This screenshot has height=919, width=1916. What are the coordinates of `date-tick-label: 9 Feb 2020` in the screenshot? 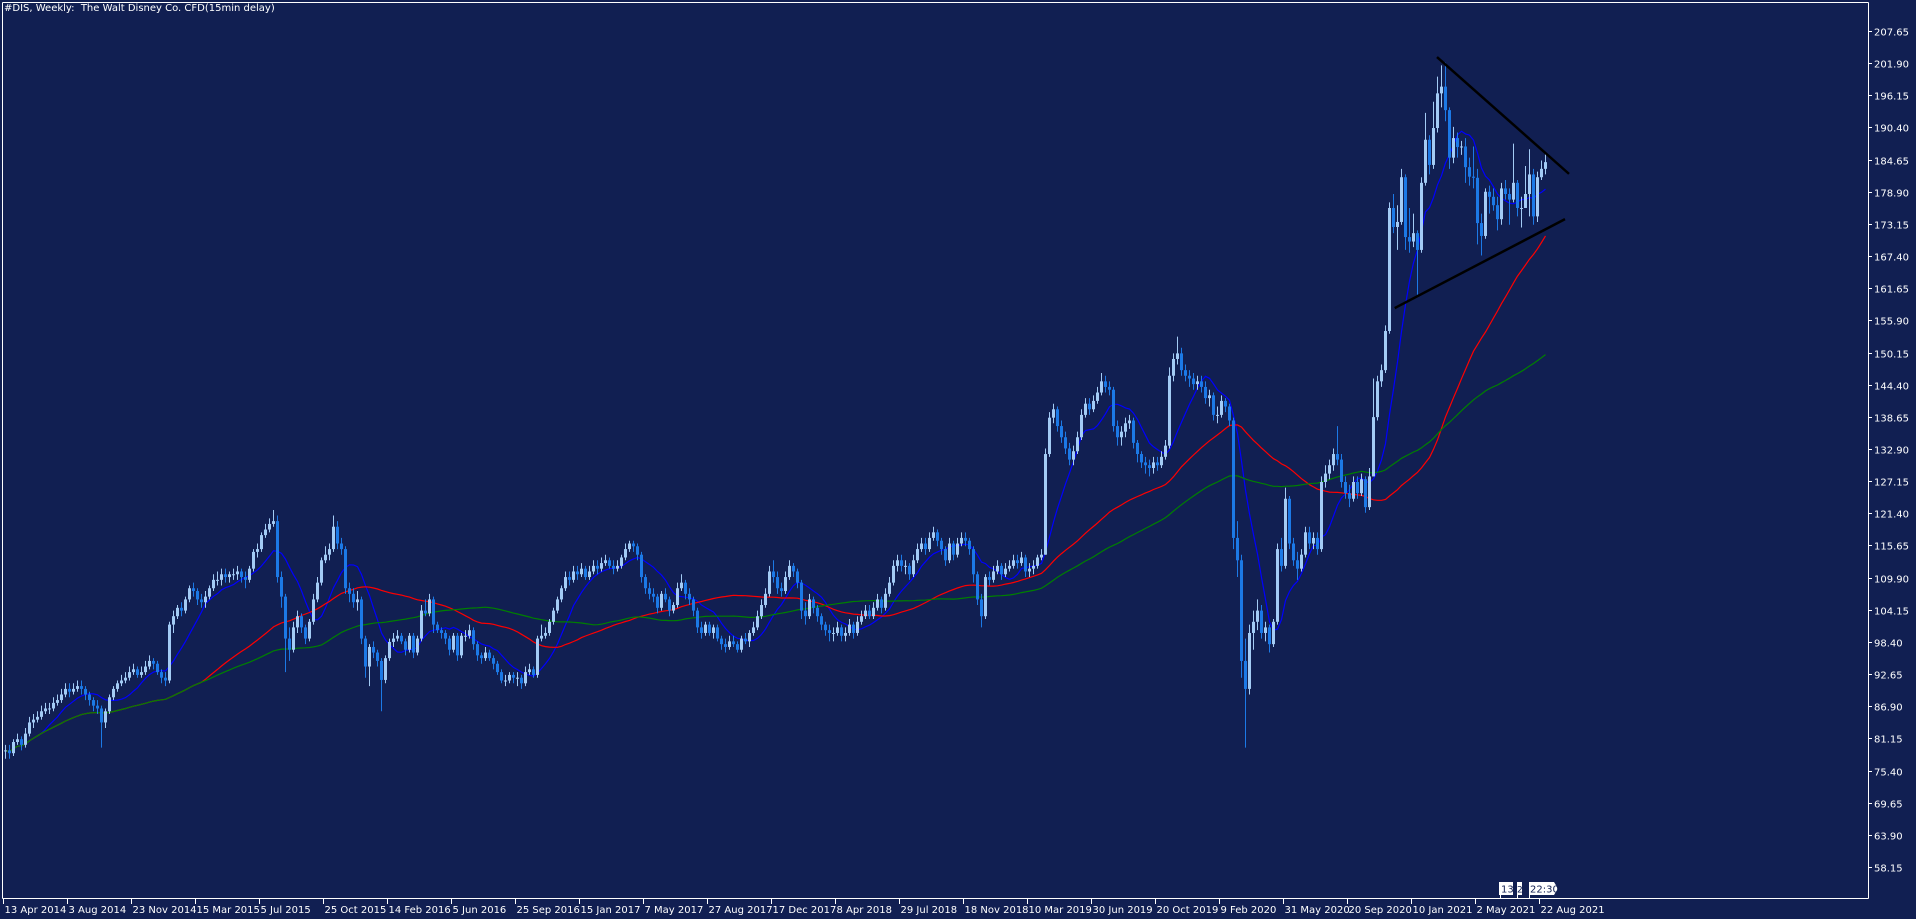 It's located at (1249, 910).